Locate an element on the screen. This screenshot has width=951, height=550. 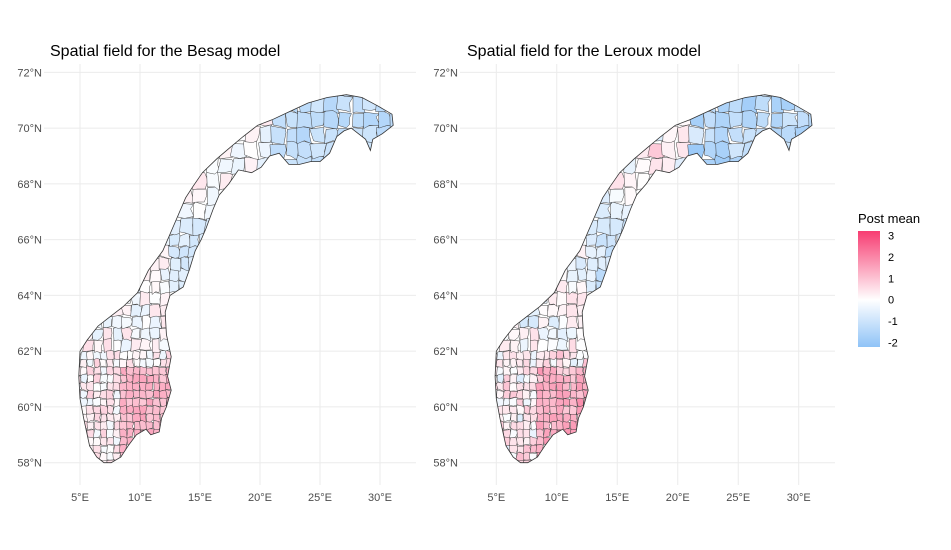
leroux-y-tick-62: 62°N is located at coordinates (445, 352).